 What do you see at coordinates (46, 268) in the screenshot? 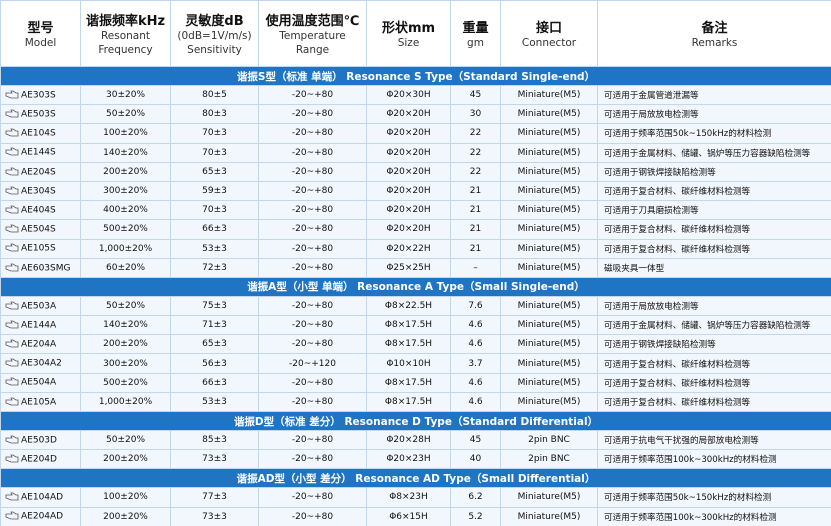
I see `model: AE603SMG` at bounding box center [46, 268].